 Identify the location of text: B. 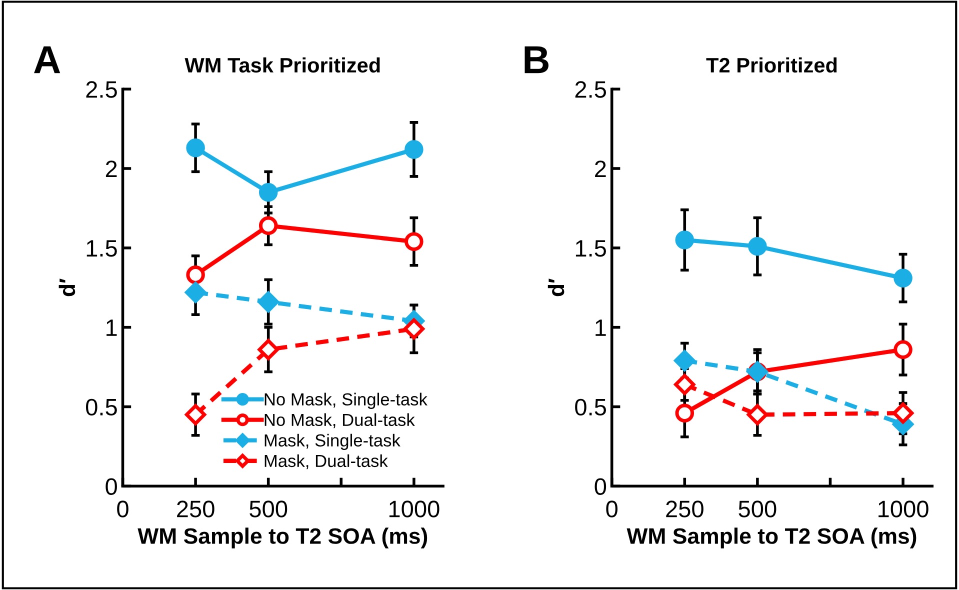
(536, 60).